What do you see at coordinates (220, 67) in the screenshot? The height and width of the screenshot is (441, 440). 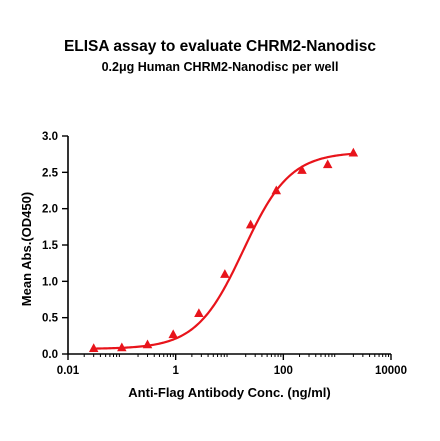 I see `chart-subtitle: 0.2μg Human CHRM2-Nanodisc per well` at bounding box center [220, 67].